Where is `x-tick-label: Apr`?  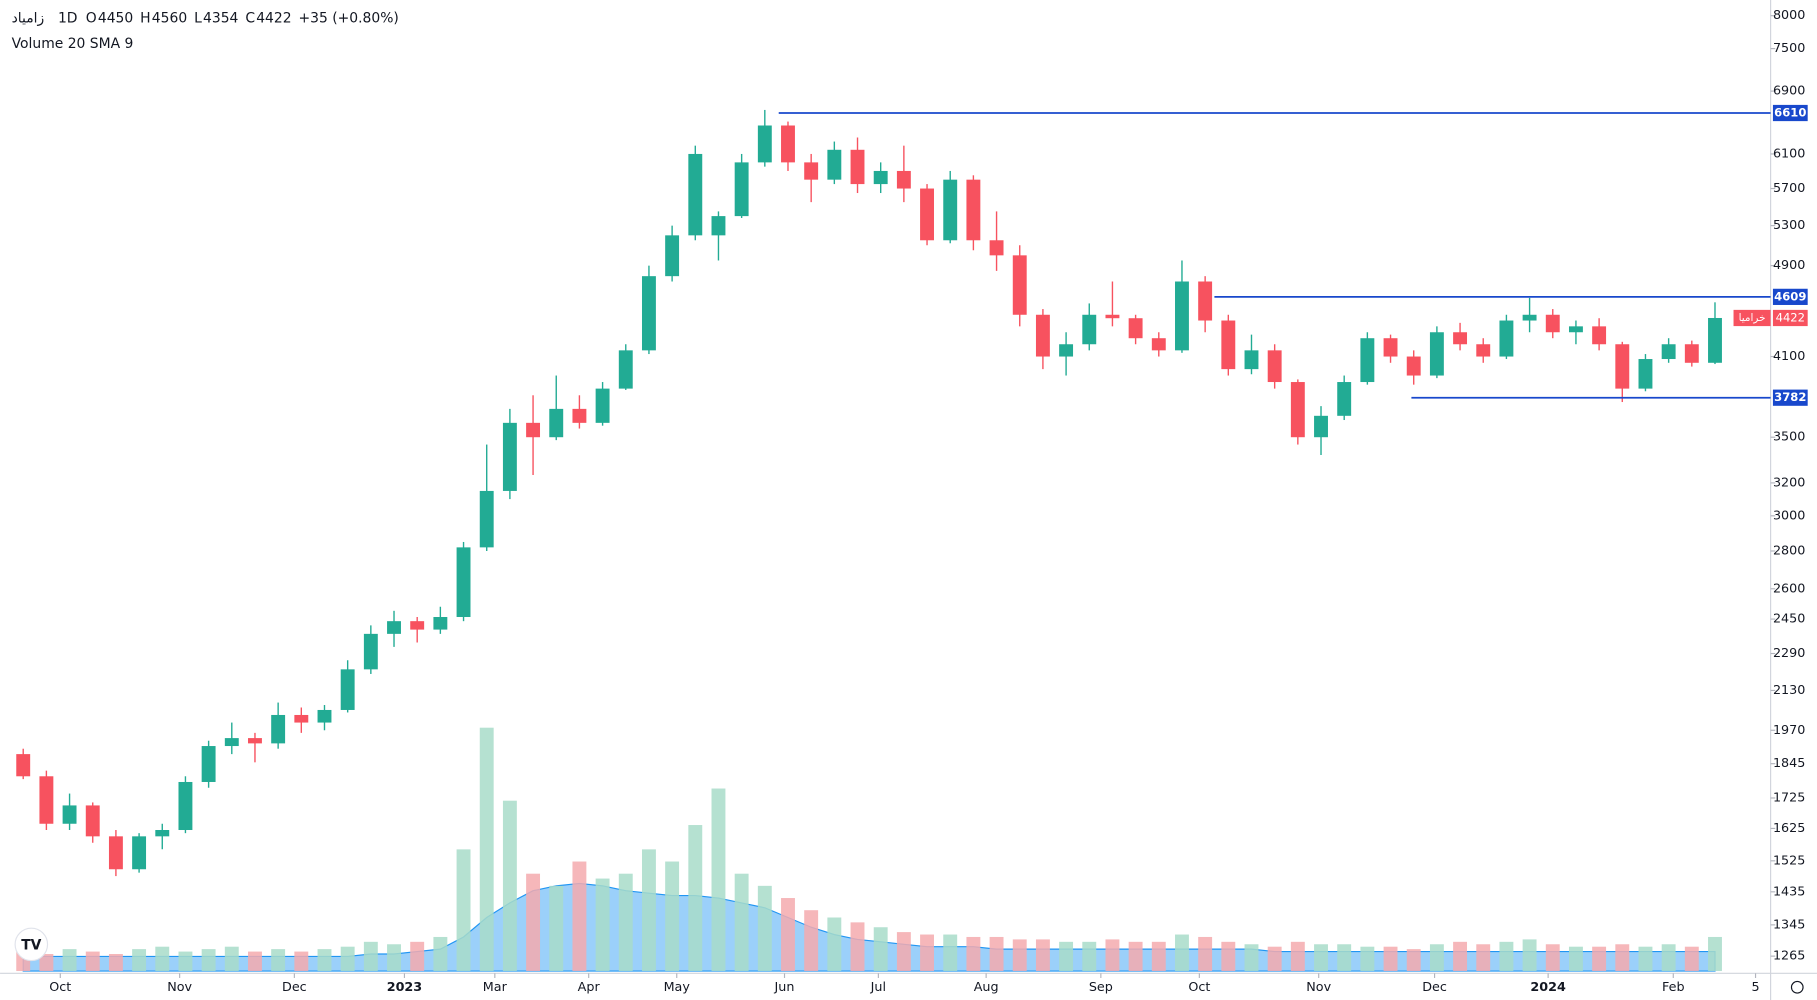
x-tick-label: Apr is located at coordinates (589, 987).